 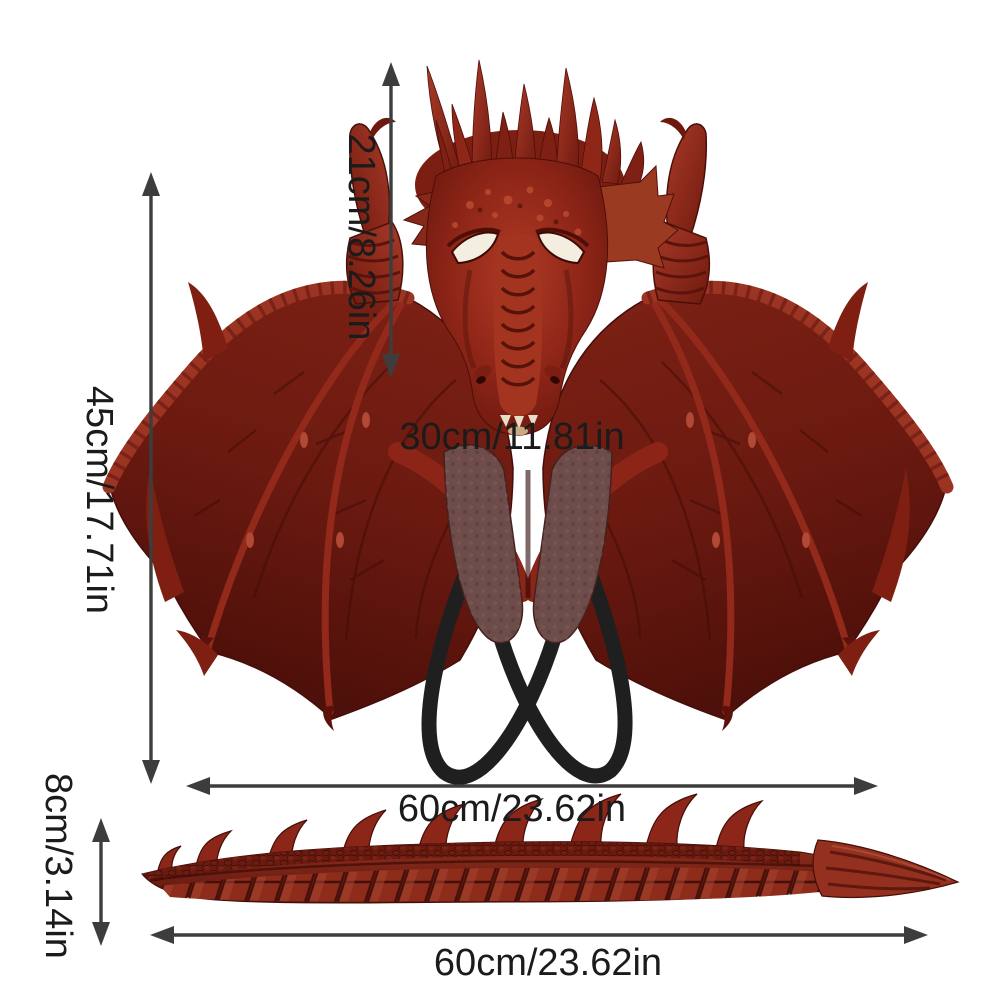 What do you see at coordinates (151, 478) in the screenshot?
I see `wings-height-arrow` at bounding box center [151, 478].